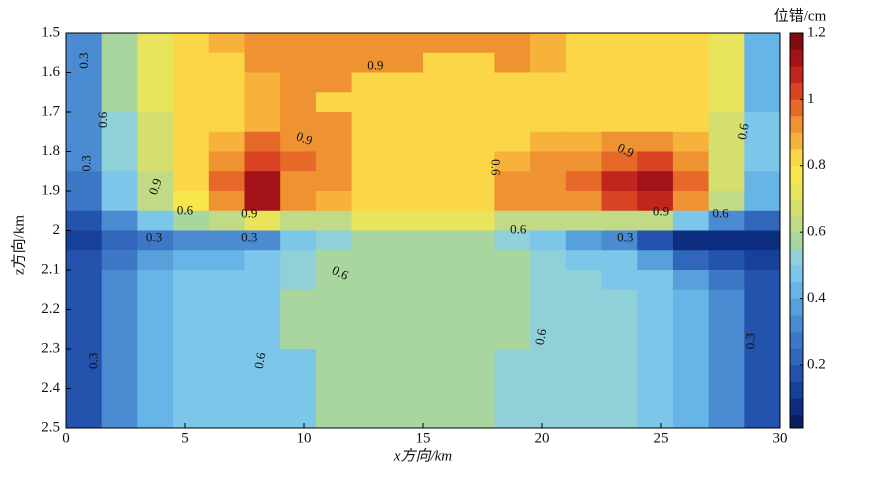 This screenshot has height=480, width=872. I want to click on y-tick-label: 2.5, so click(50, 427).